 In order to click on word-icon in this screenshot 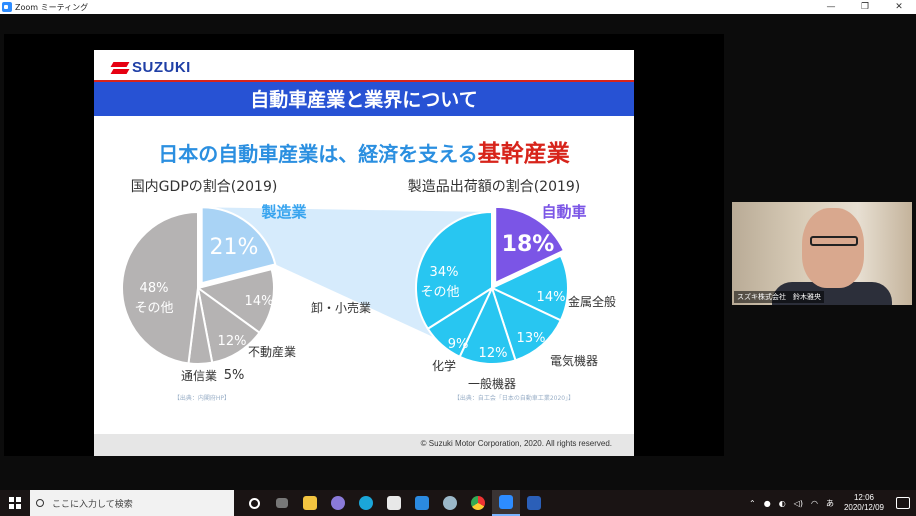, I will do `click(534, 503)`.